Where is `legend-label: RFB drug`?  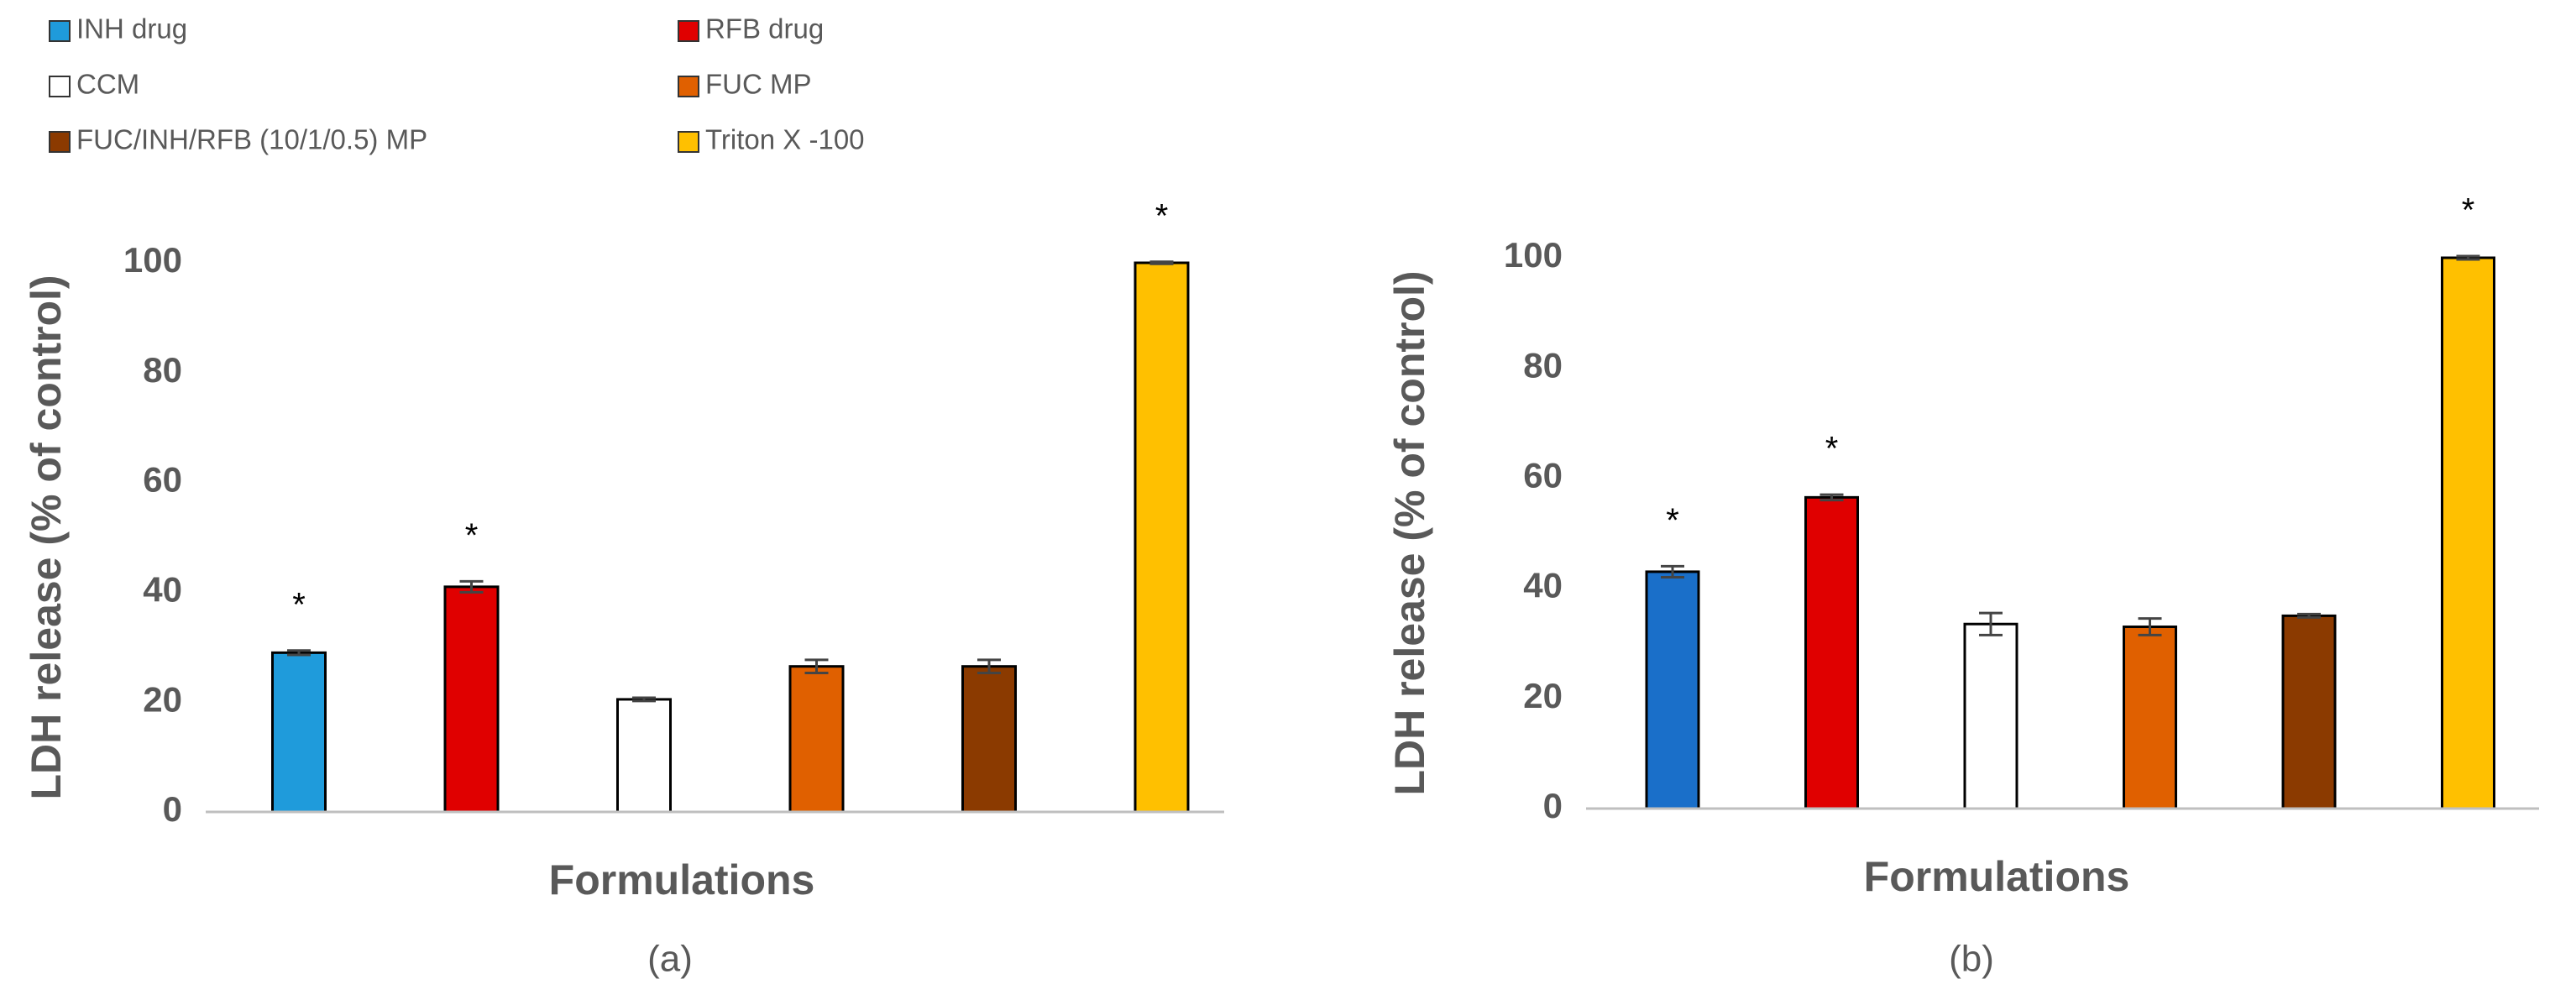 legend-label: RFB drug is located at coordinates (764, 29).